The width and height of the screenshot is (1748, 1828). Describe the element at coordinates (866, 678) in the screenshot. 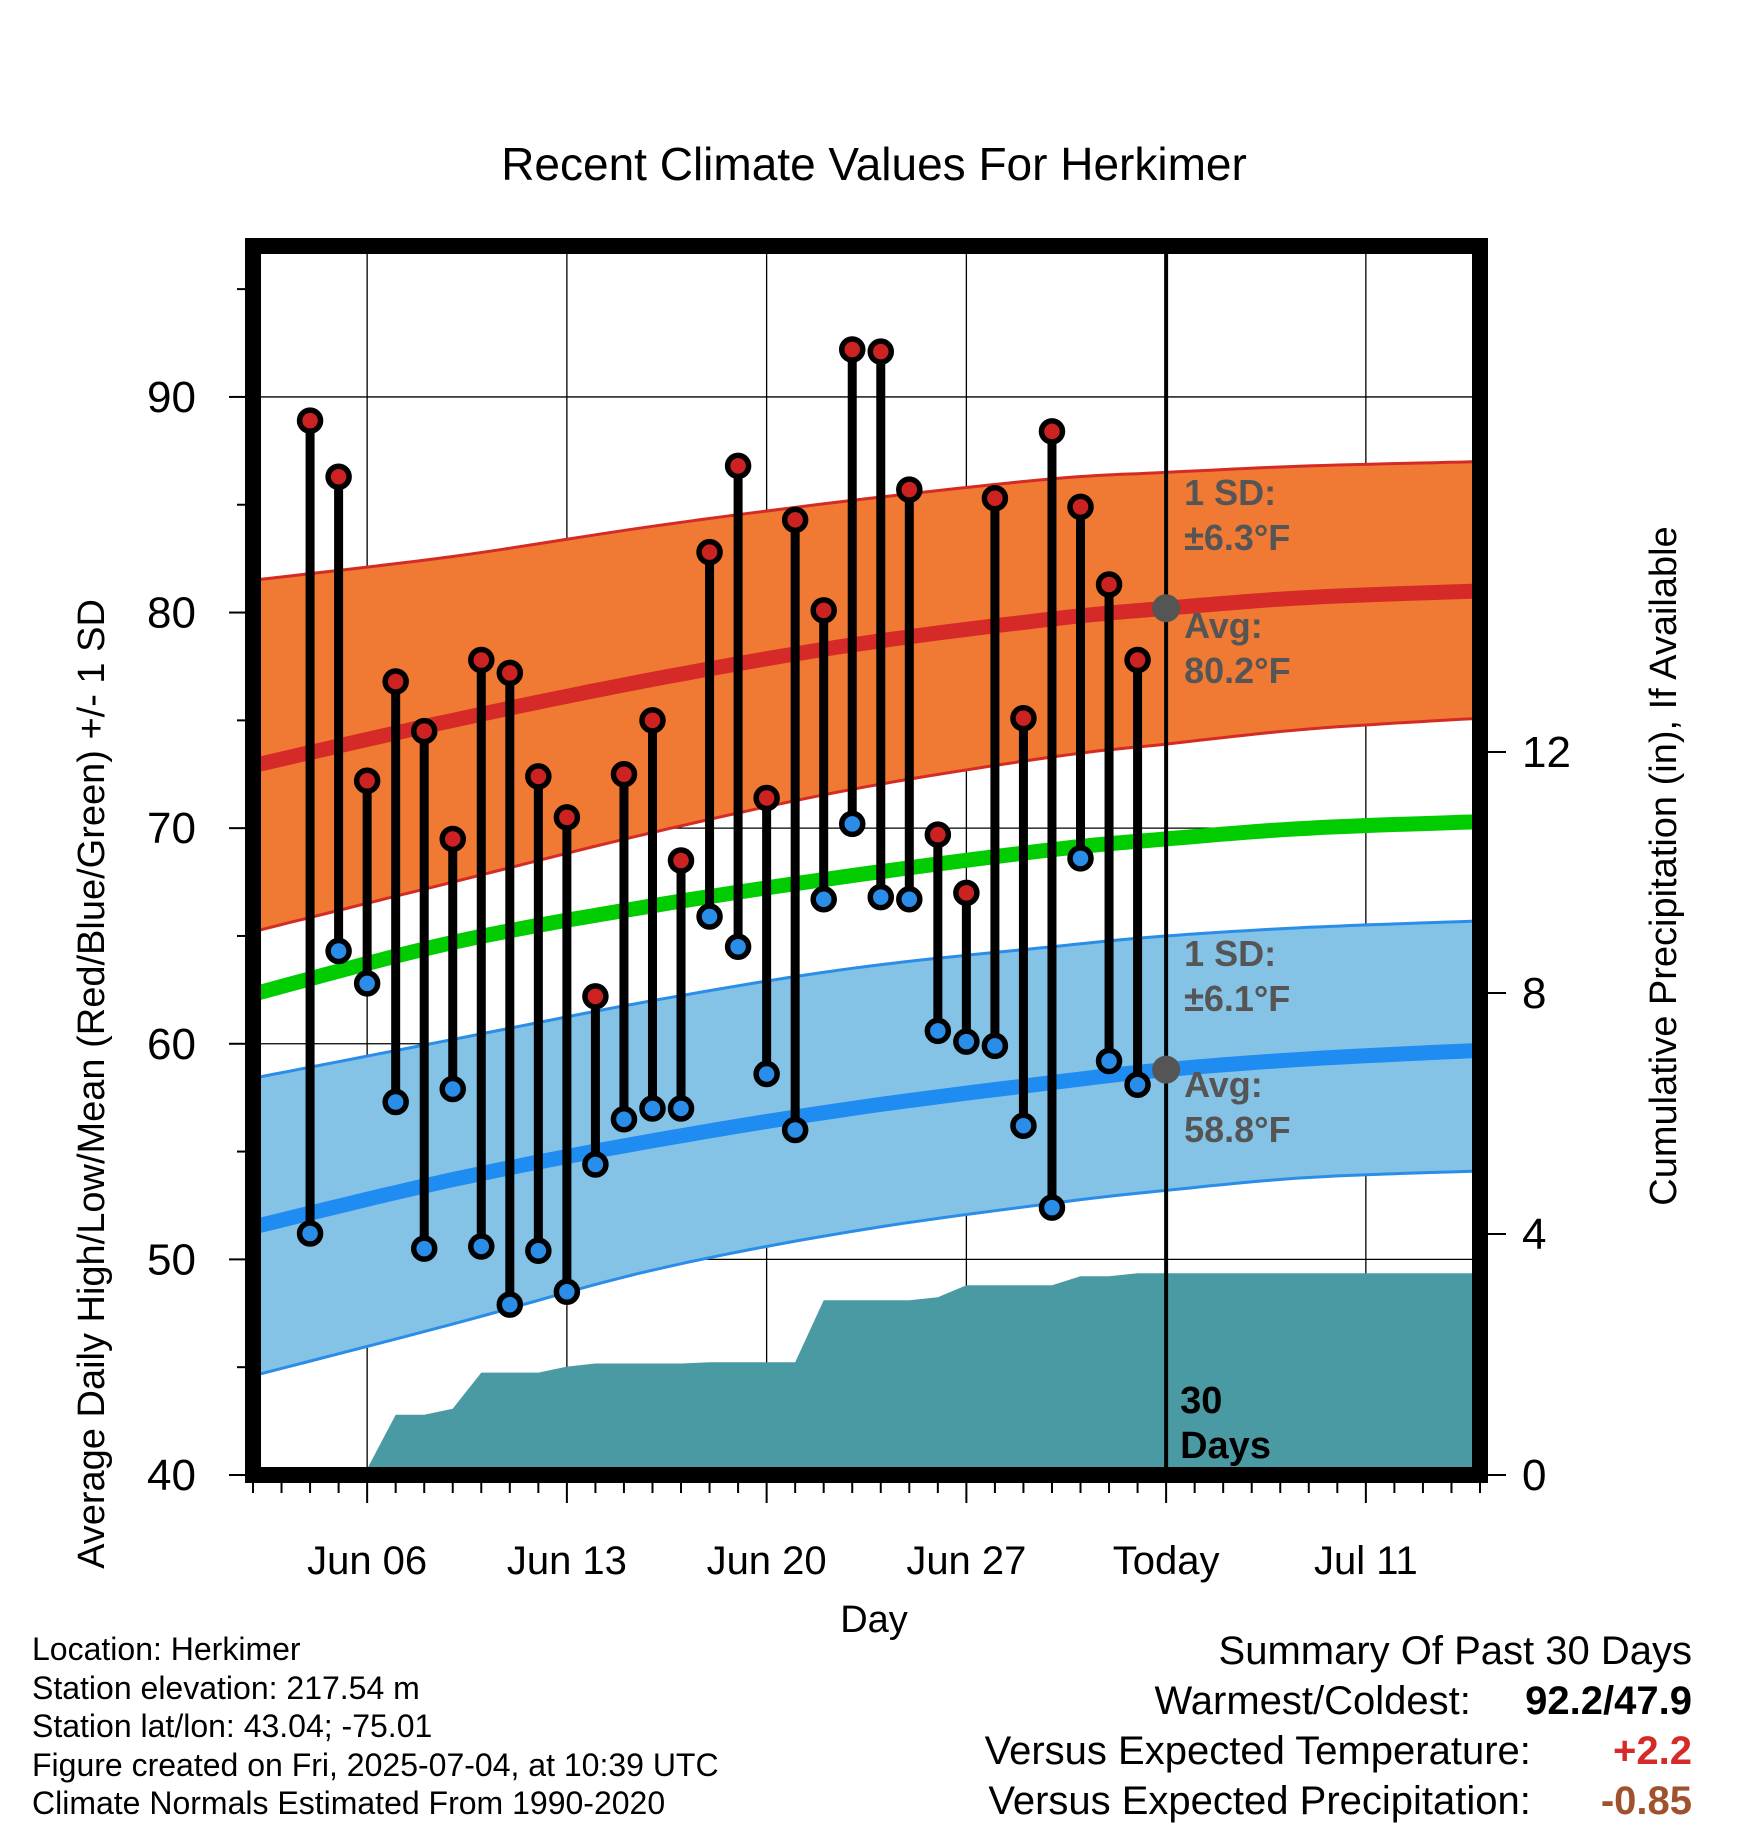

I see `normal-high-line` at that location.